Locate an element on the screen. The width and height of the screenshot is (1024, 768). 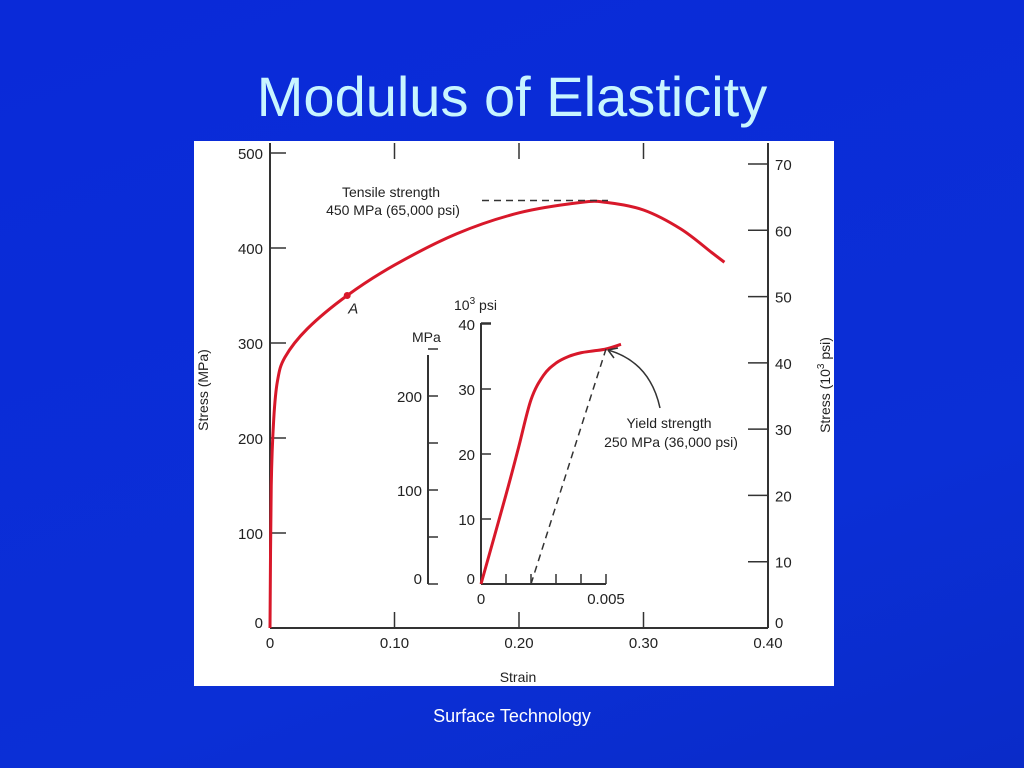
inset-mpa-tick-label: 100 is located at coordinates (409, 491).